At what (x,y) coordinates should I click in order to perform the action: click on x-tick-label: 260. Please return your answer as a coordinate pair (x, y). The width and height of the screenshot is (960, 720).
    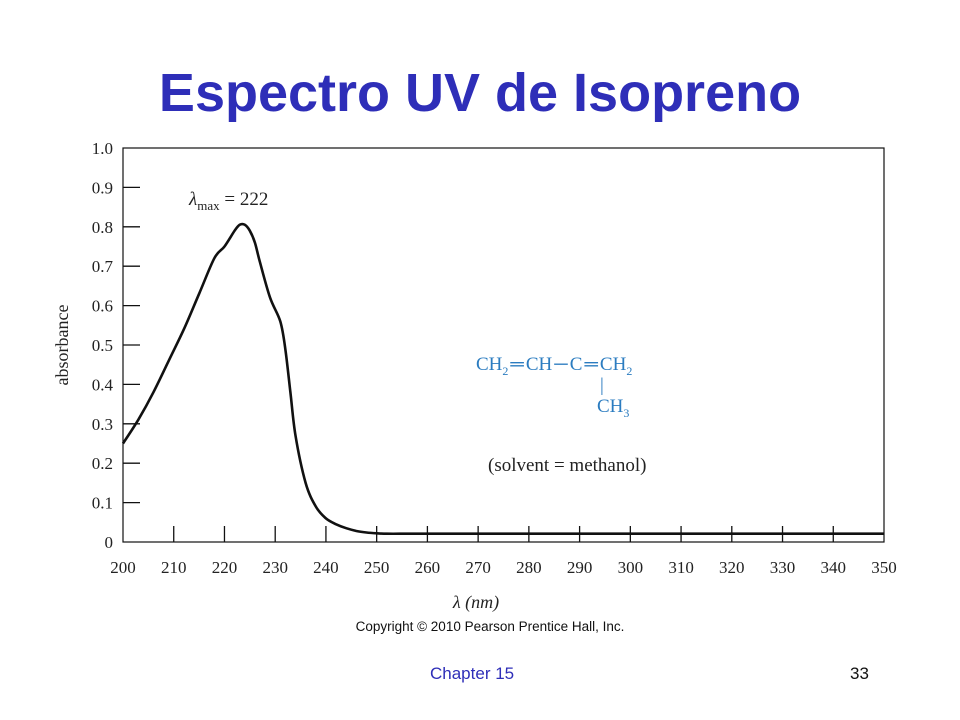
    Looking at the image, I should click on (428, 567).